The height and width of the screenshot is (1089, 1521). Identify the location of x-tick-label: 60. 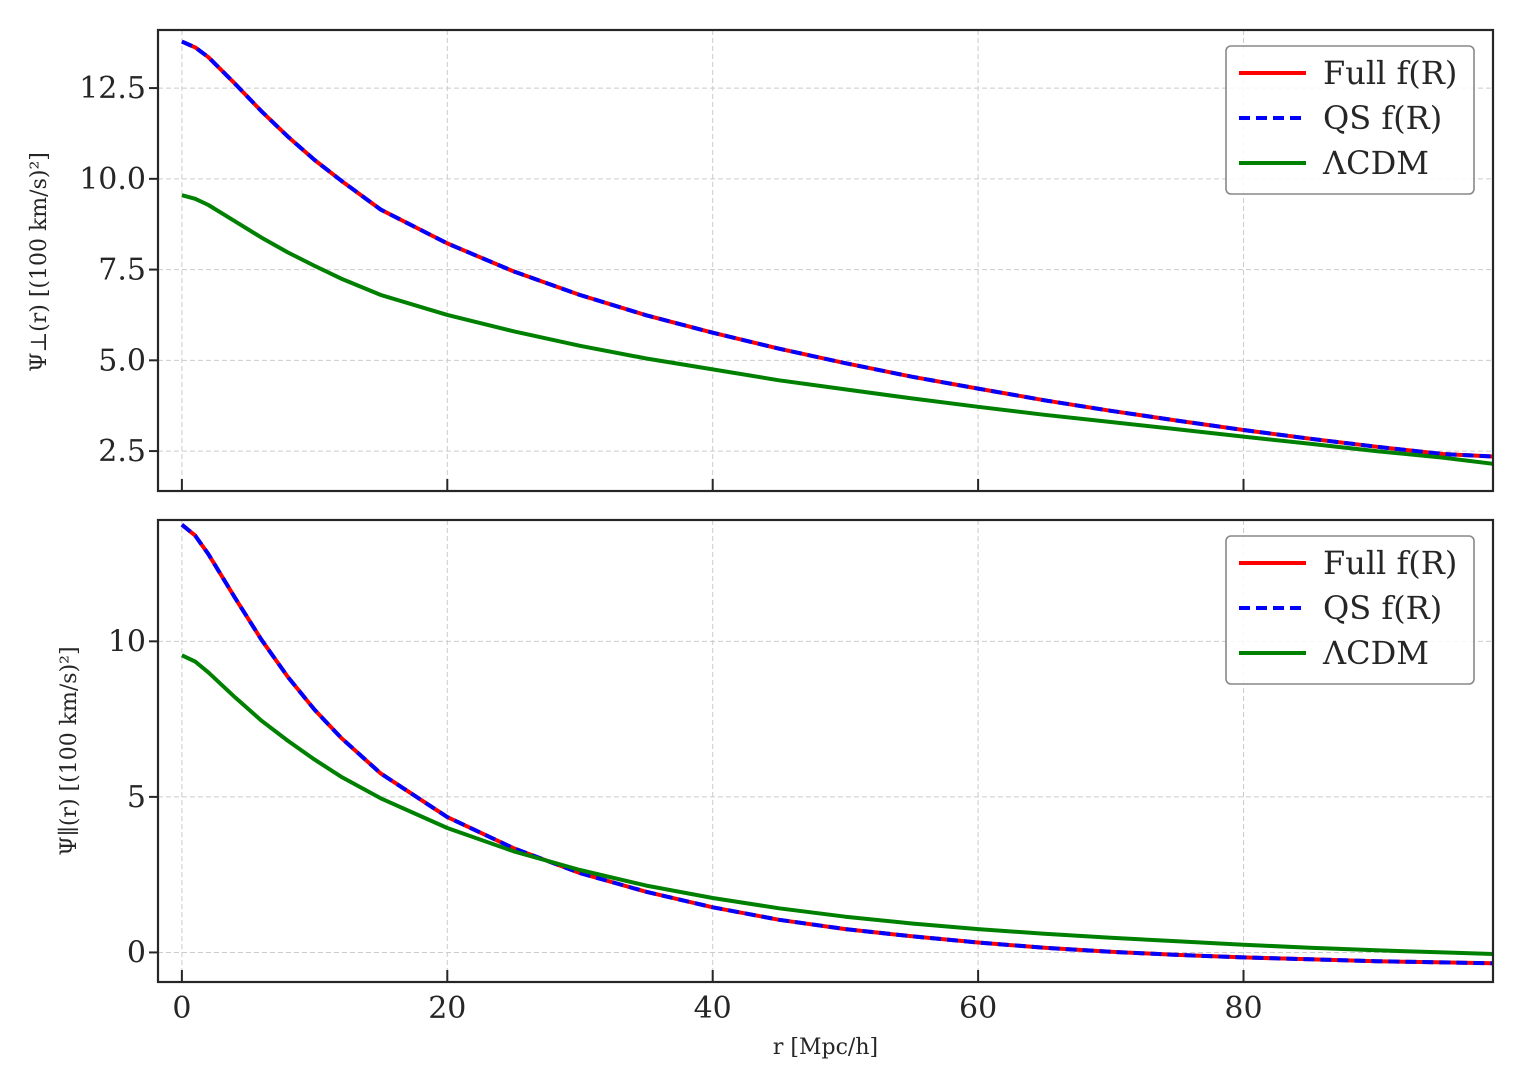
(978, 1008).